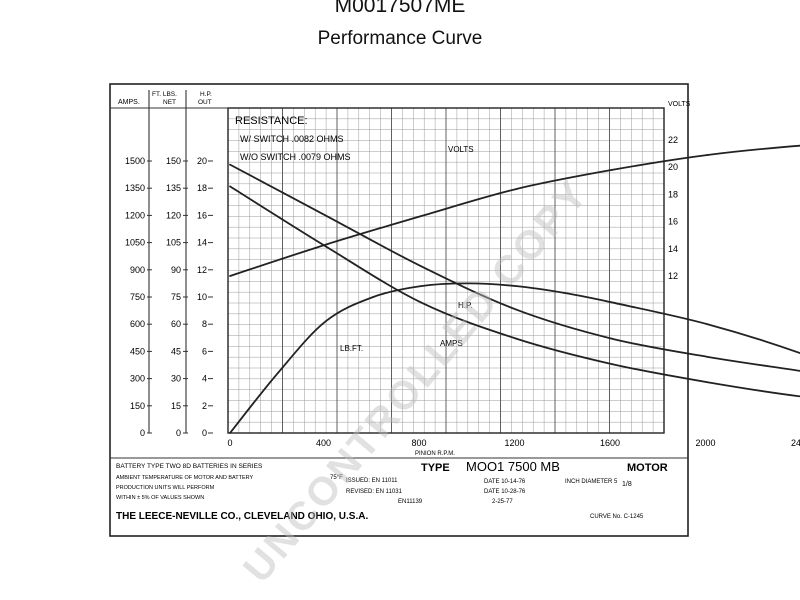  Describe the element at coordinates (513, 466) in the screenshot. I see `type-value: MOO1 7500 MB` at that location.